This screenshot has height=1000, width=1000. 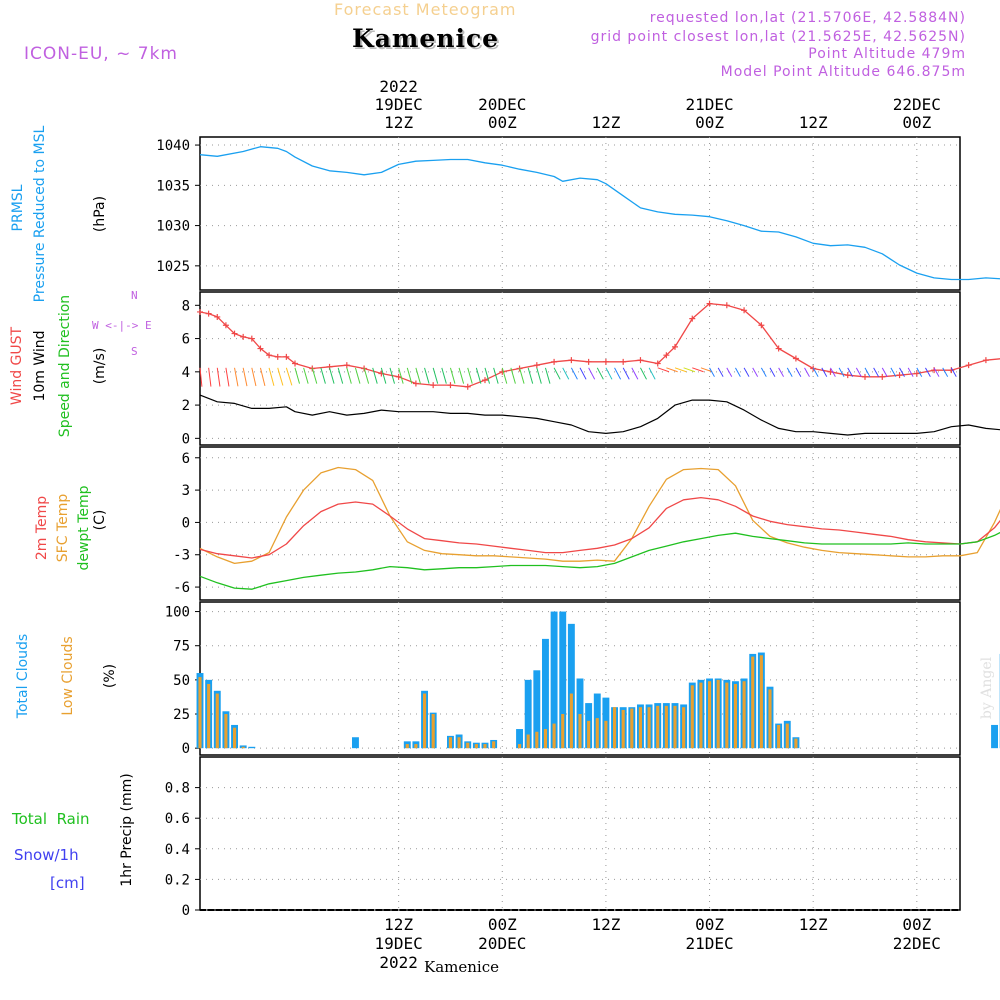 I want to click on y-tick-label: -3, so click(x=181, y=556).